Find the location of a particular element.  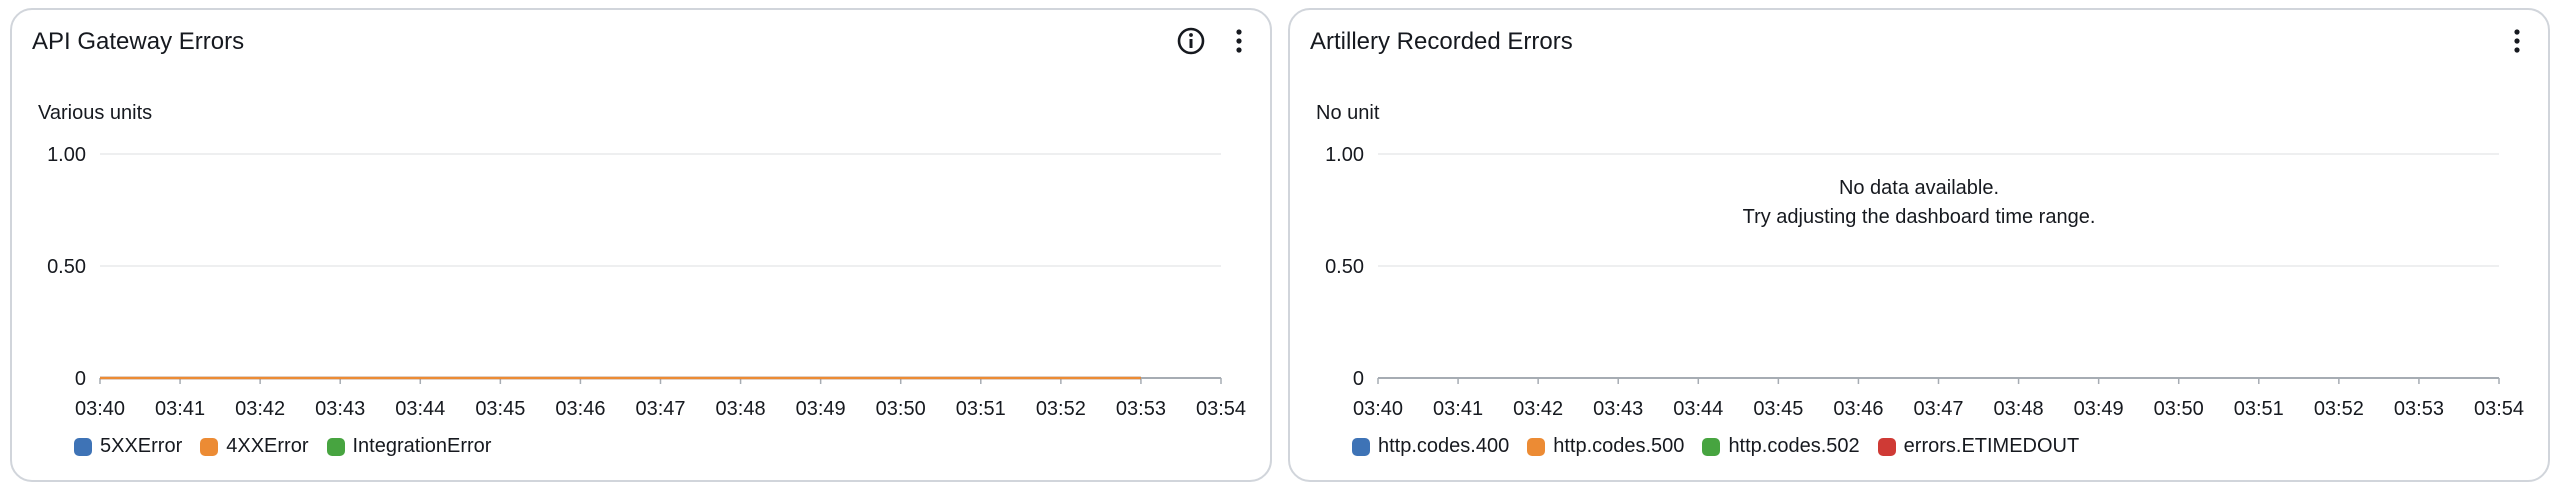

y-unit-label: No unit is located at coordinates (1348, 113).